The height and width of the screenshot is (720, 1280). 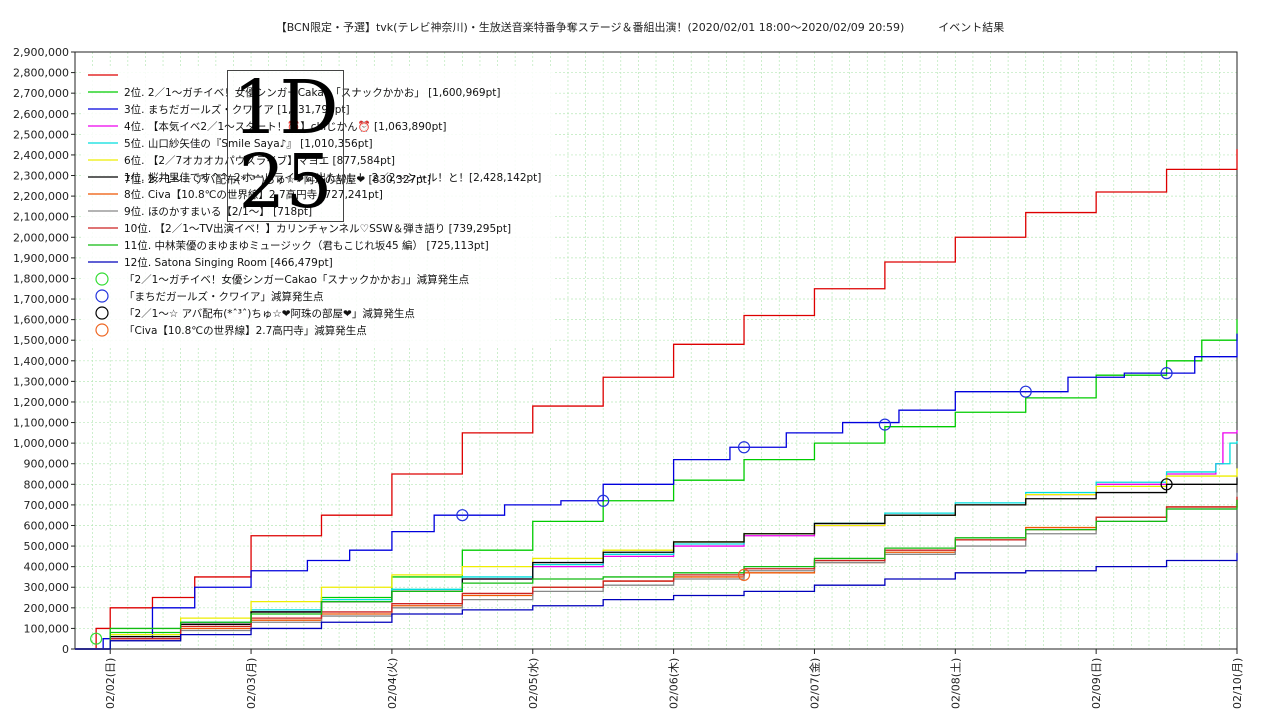 I want to click on legend-entry-label: 6位. 【2／7オカオカパウスライブ】マヨエ [877,584pt], so click(x=259, y=160).